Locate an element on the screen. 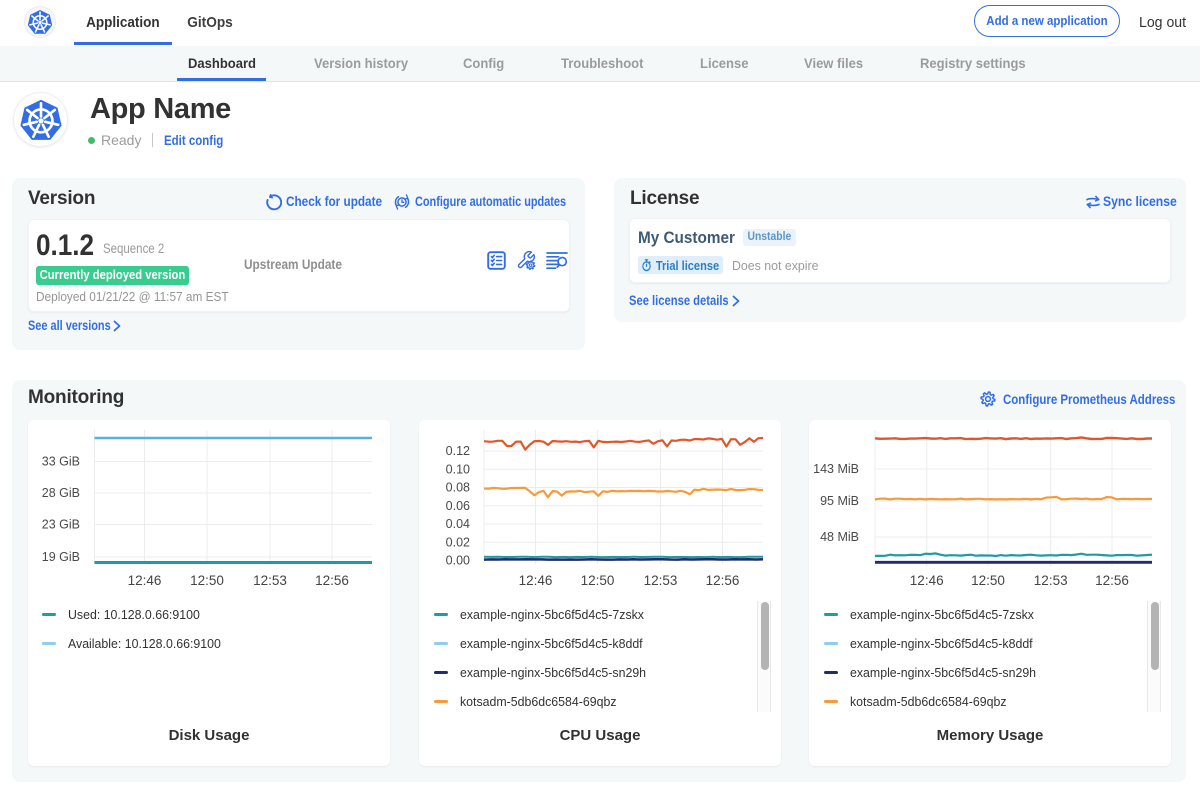 The height and width of the screenshot is (796, 1200). svg-text: 0.00 is located at coordinates (458, 561).